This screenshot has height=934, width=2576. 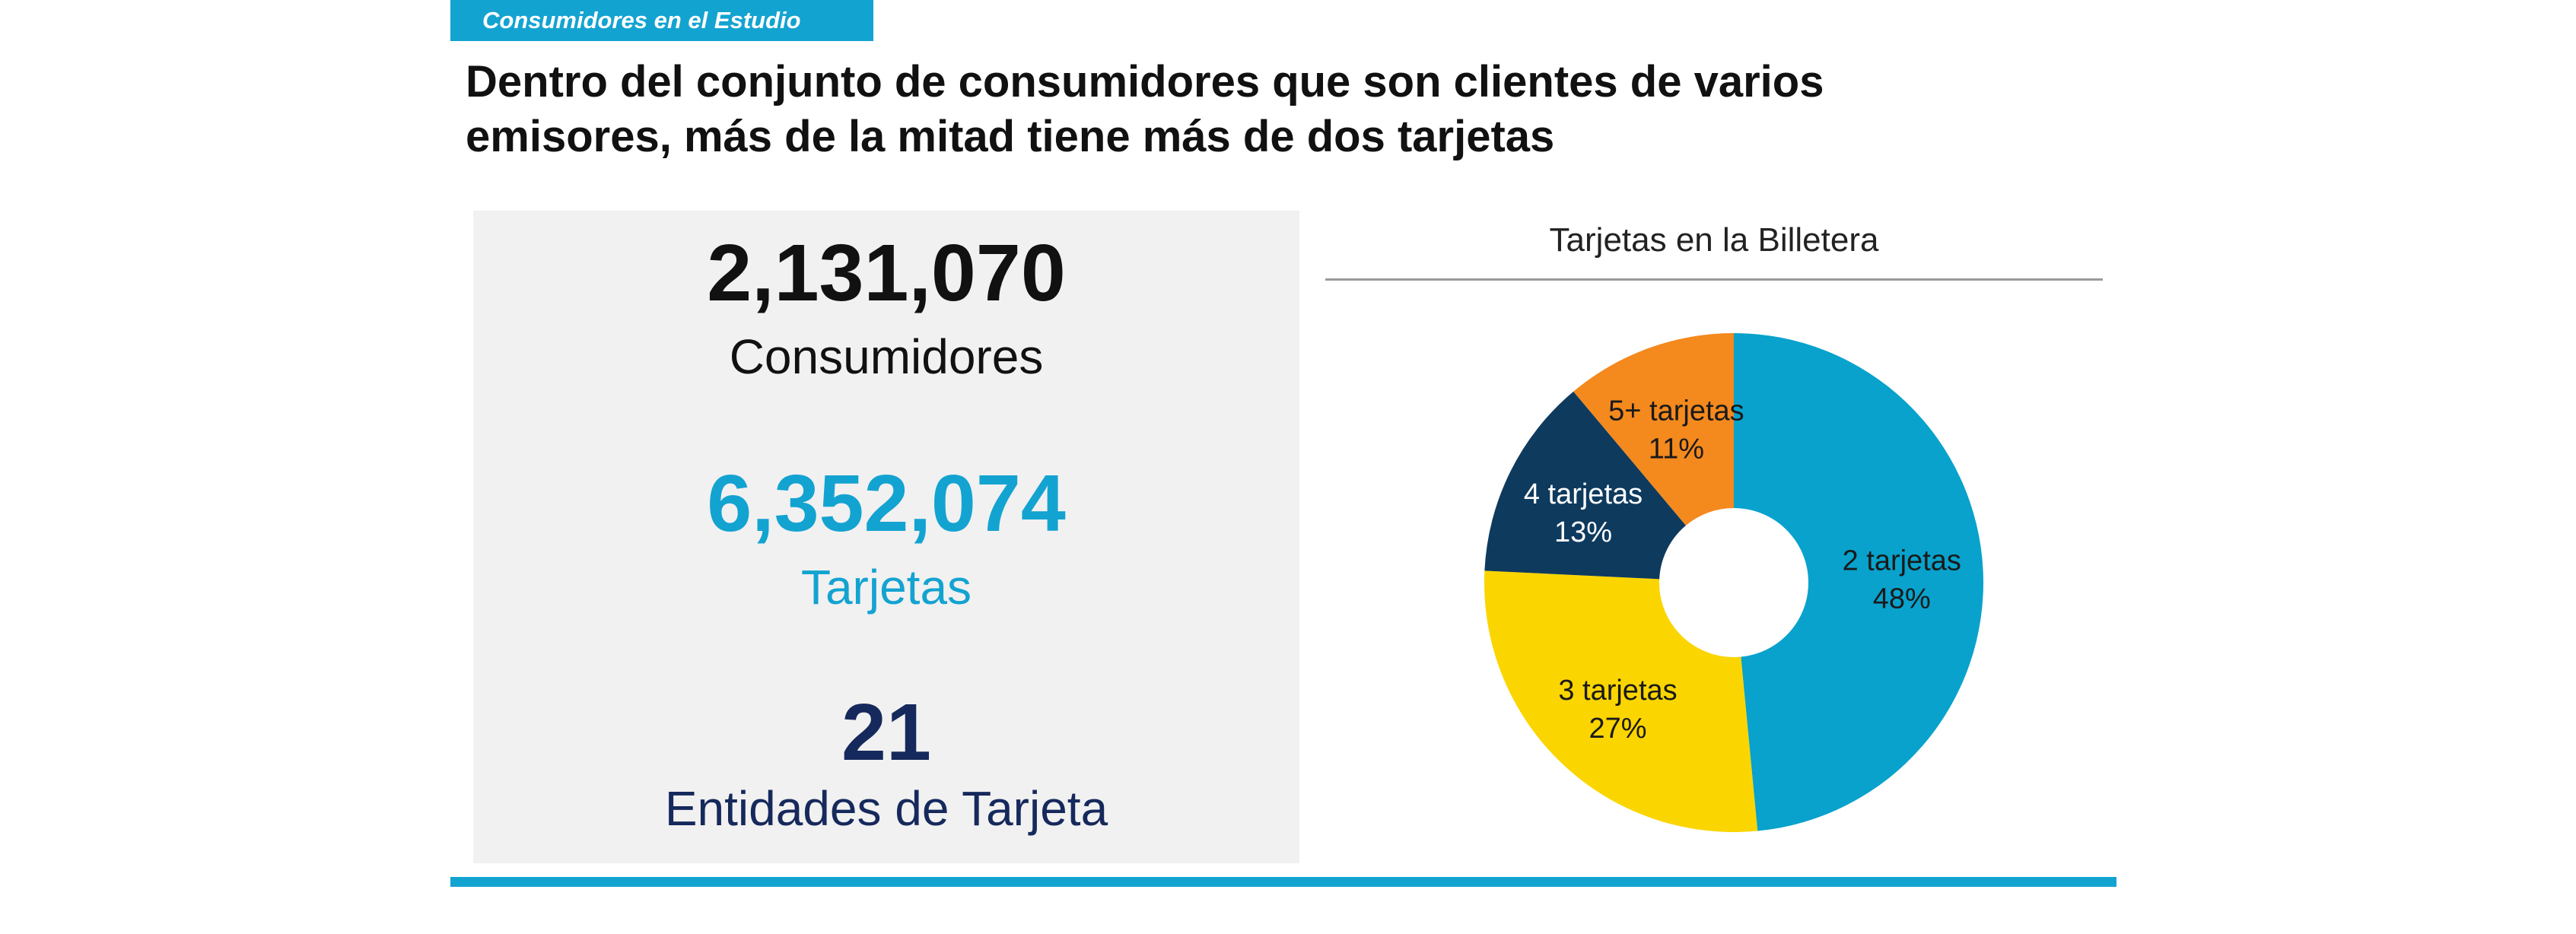 I want to click on consumers-label: Consumidores, so click(x=886, y=356).